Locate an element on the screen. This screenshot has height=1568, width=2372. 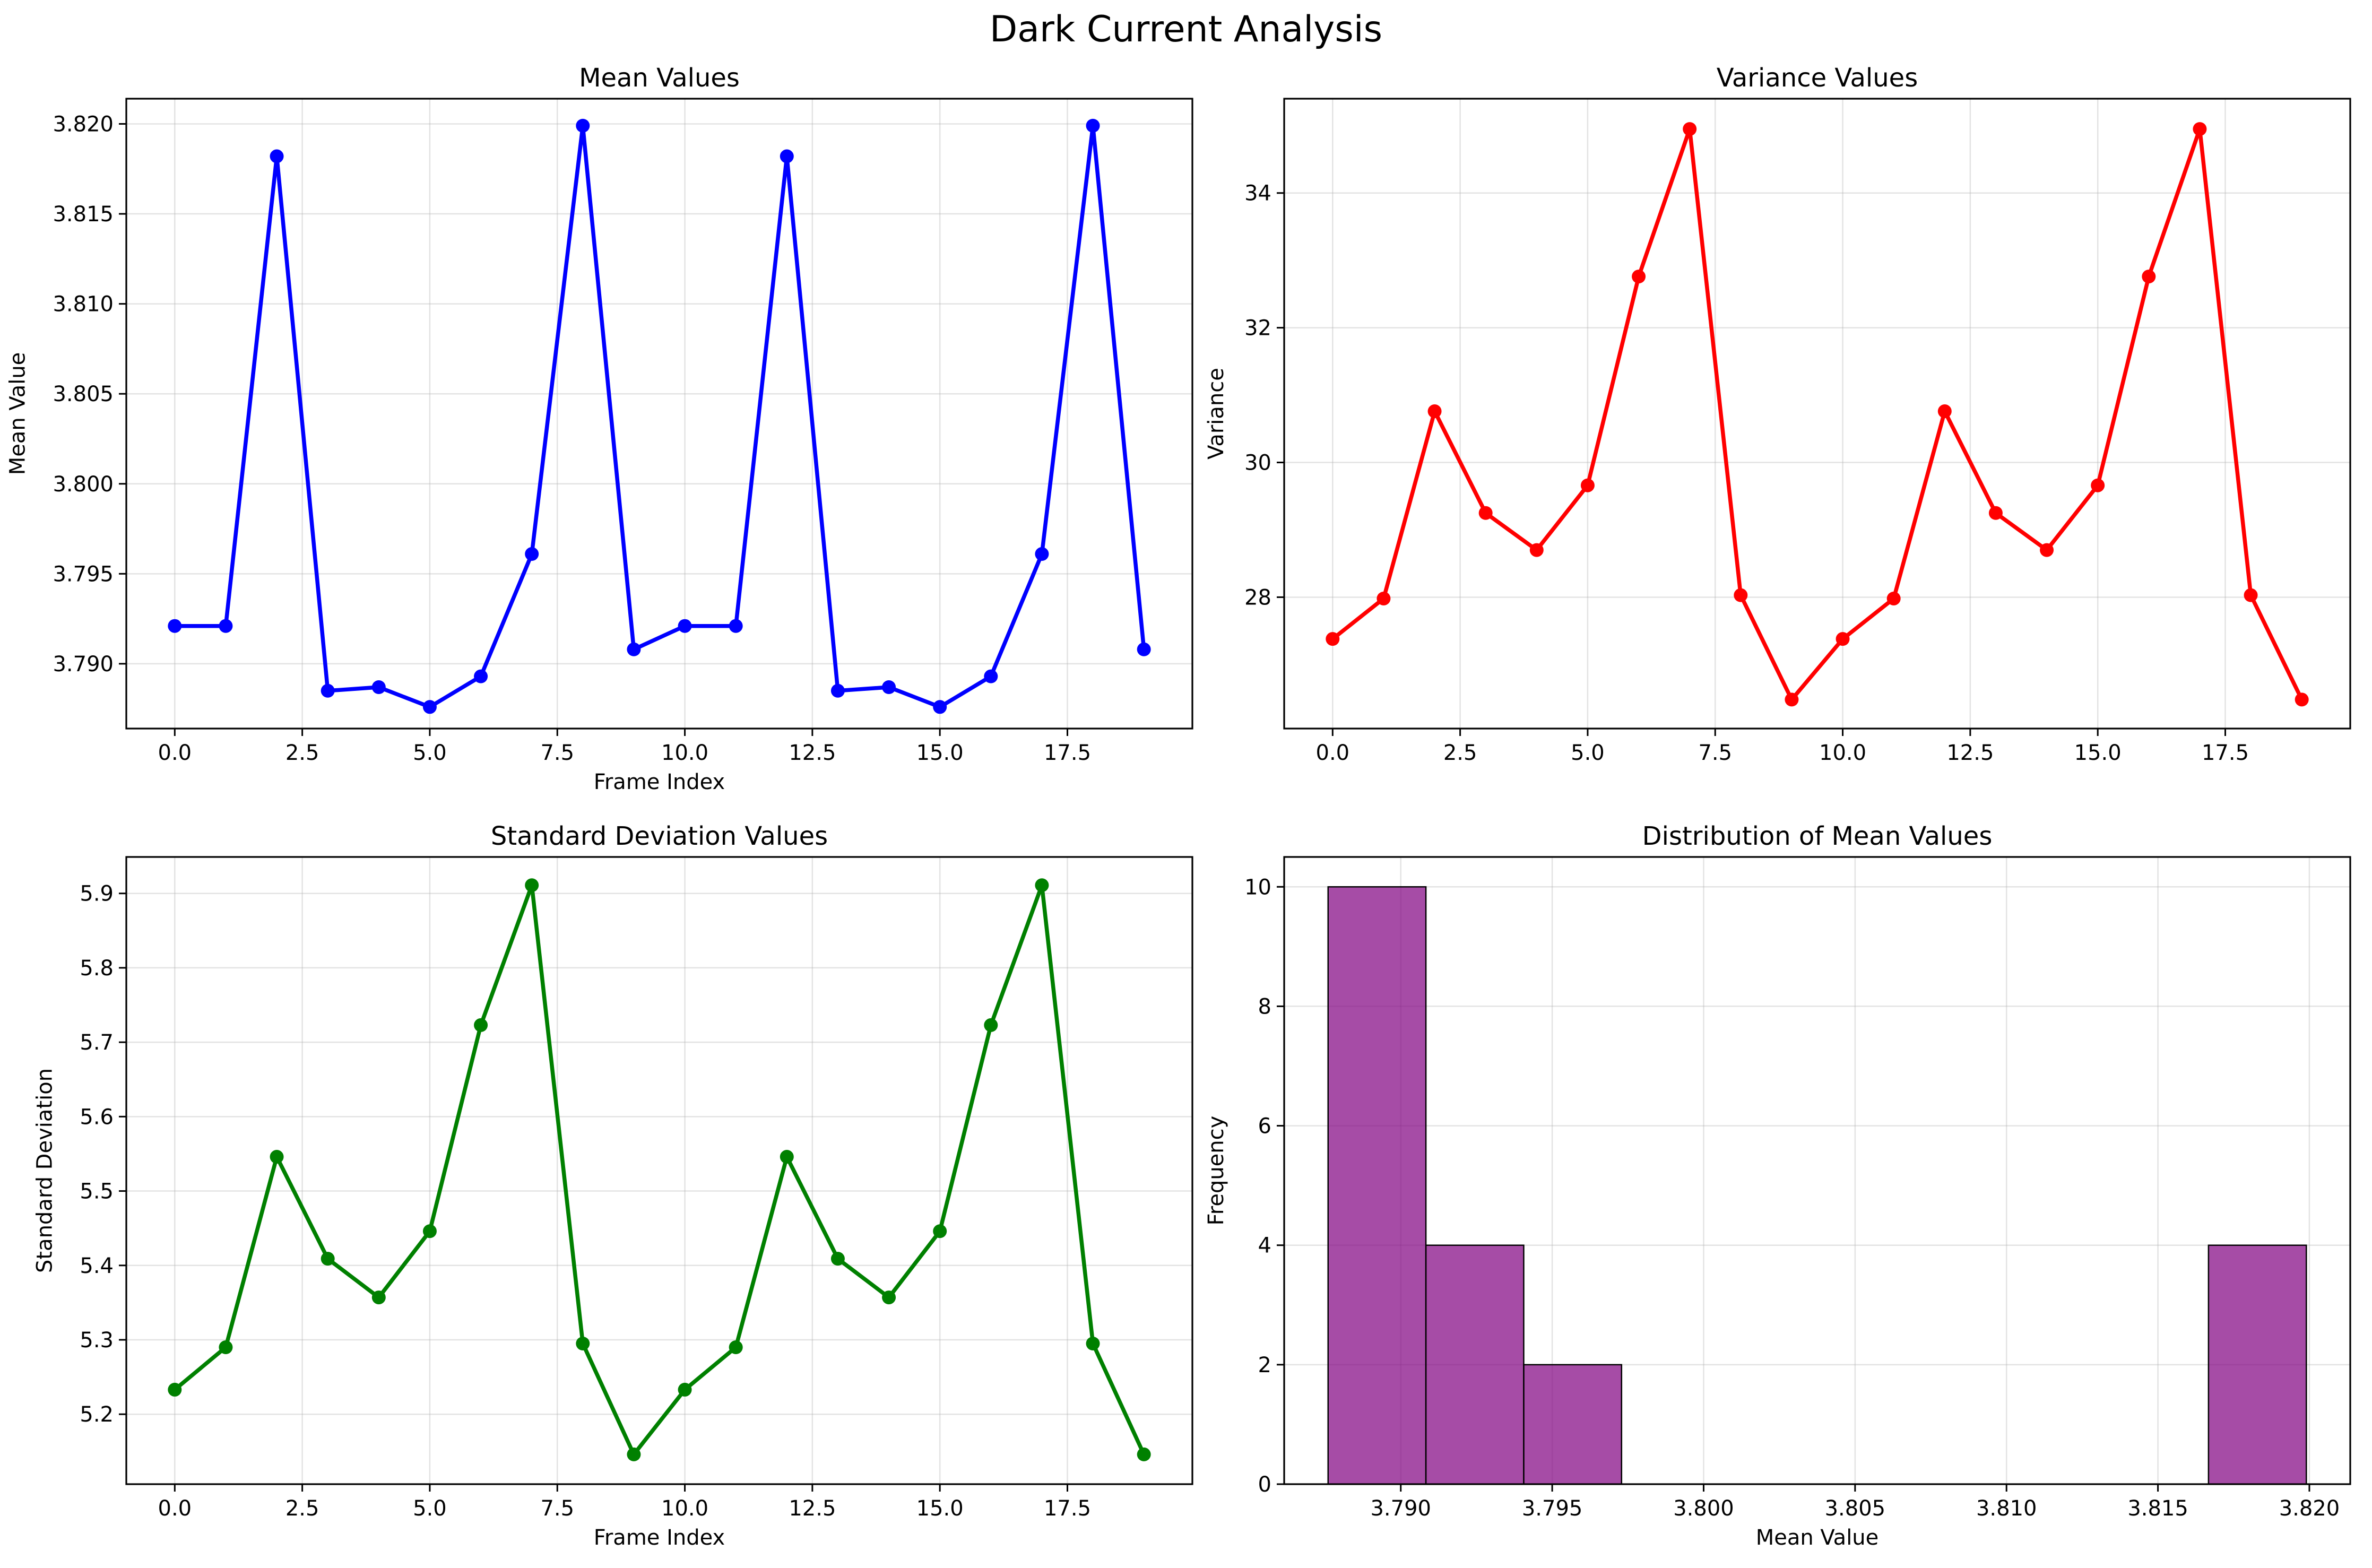
y-tick-label: 34 is located at coordinates (1257, 193).